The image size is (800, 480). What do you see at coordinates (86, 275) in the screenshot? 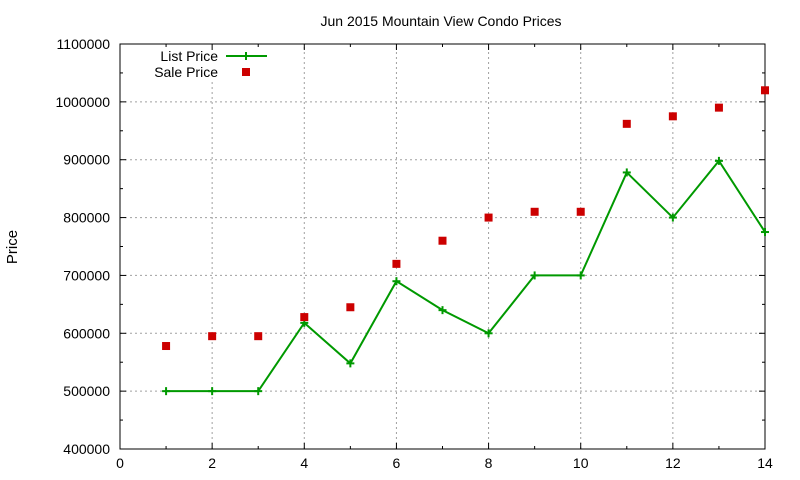
I see `y-tick-label: 700000` at bounding box center [86, 275].